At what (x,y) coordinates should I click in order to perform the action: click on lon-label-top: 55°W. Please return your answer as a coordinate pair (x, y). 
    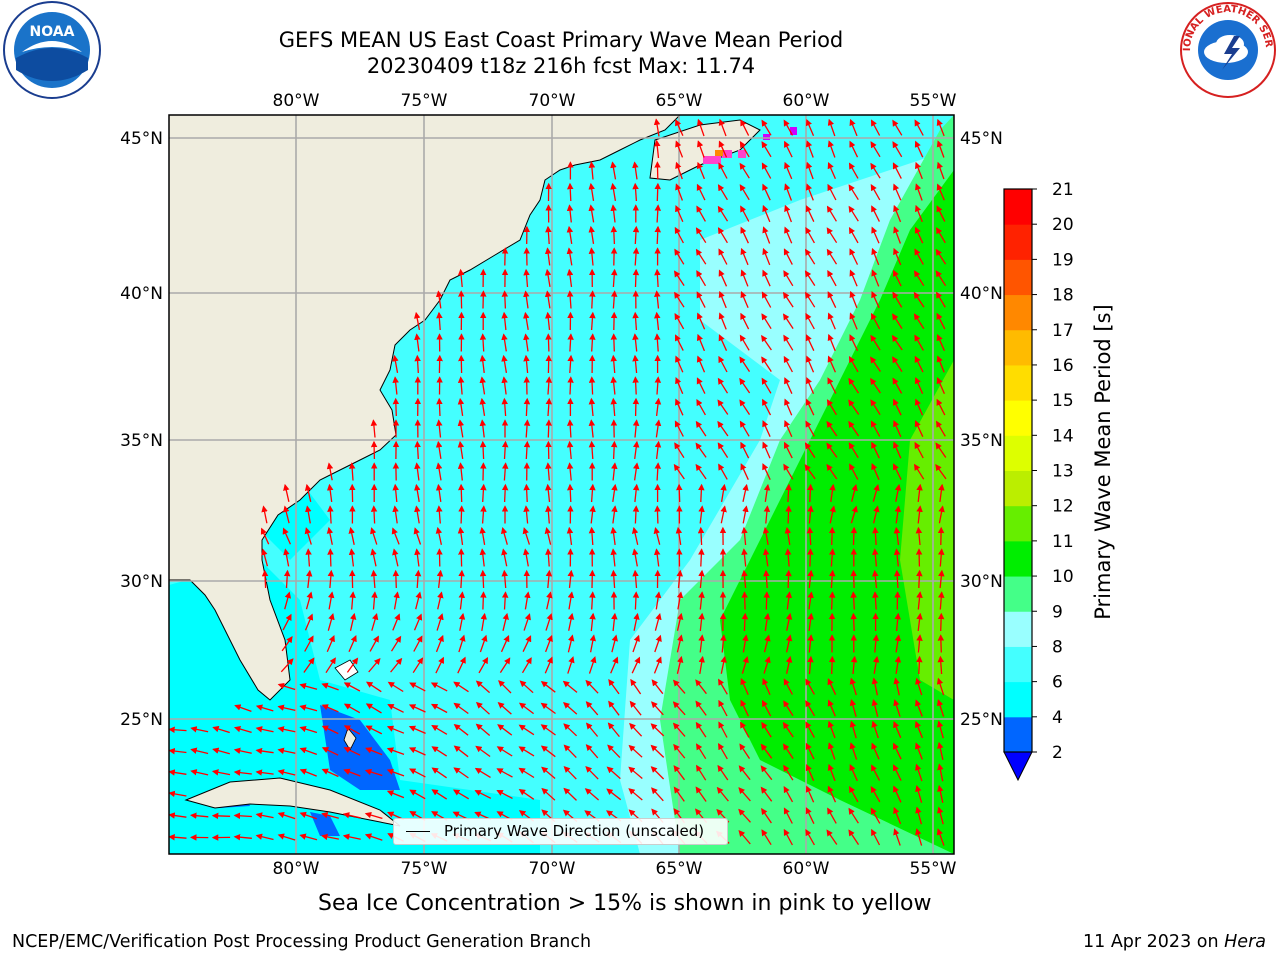
    Looking at the image, I should click on (933, 101).